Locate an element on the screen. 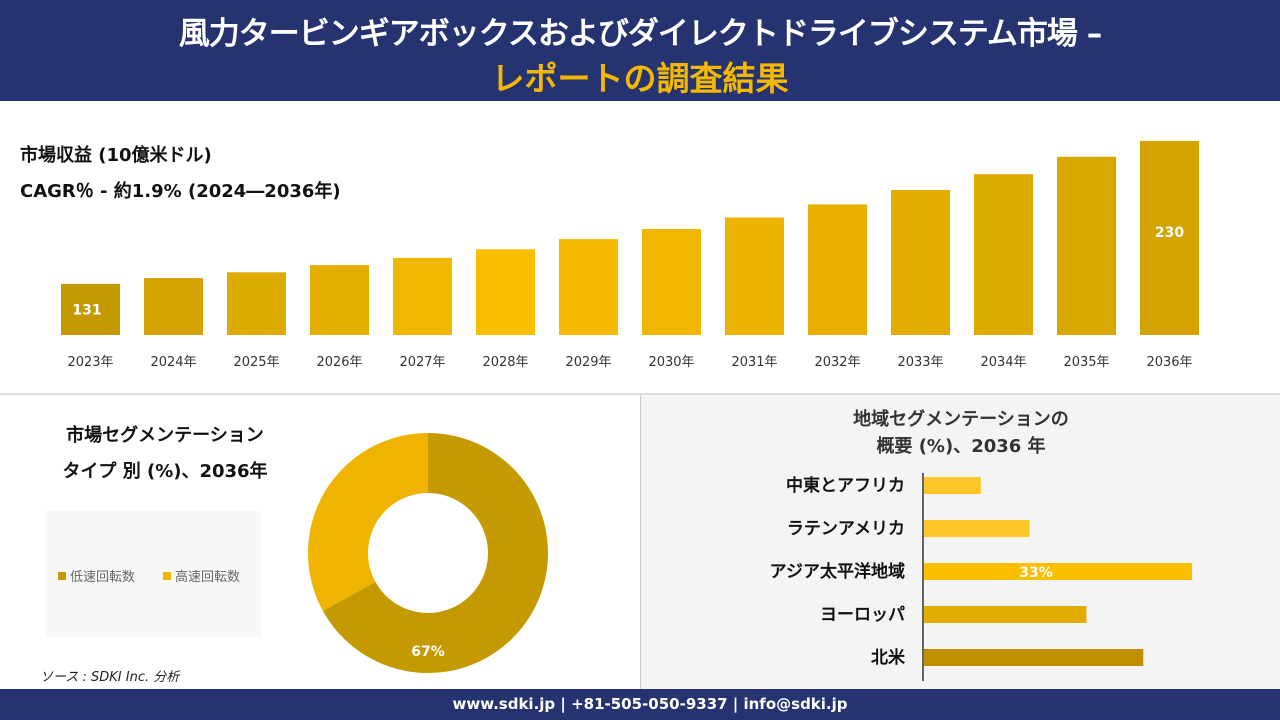 The image size is (1280, 720). legend-item-high-speed: 高速回転数 is located at coordinates (201, 575).